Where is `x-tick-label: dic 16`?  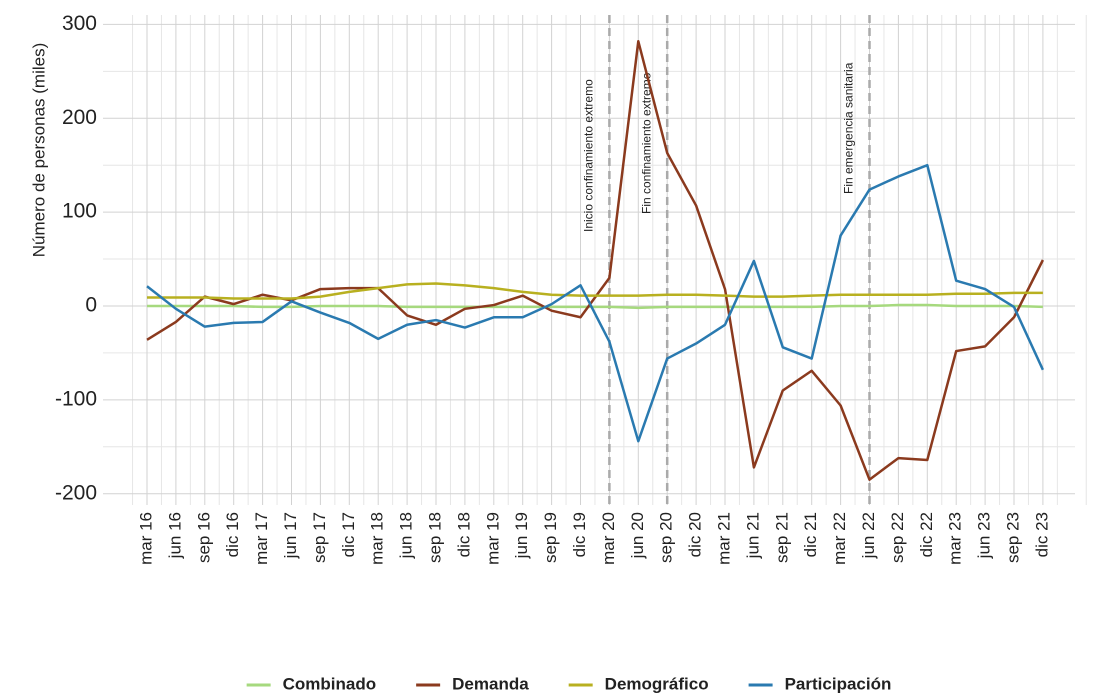
x-tick-label: dic 16 is located at coordinates (232, 534).